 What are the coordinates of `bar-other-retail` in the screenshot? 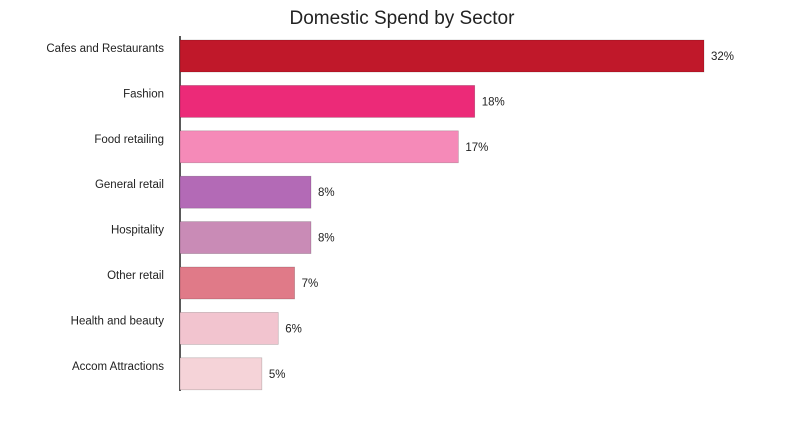 It's located at (237, 283).